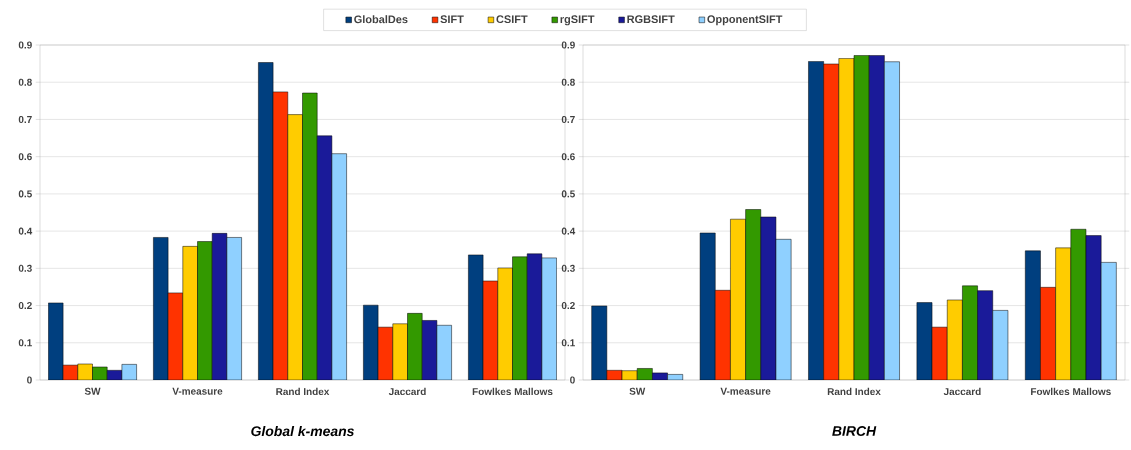 This screenshot has height=450, width=1131. I want to click on text: Global k-means, so click(302, 431).